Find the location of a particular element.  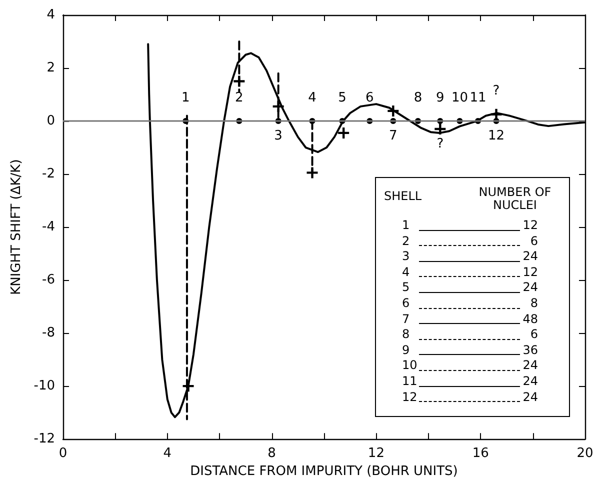

annotation: 1 is located at coordinates (186, 98).